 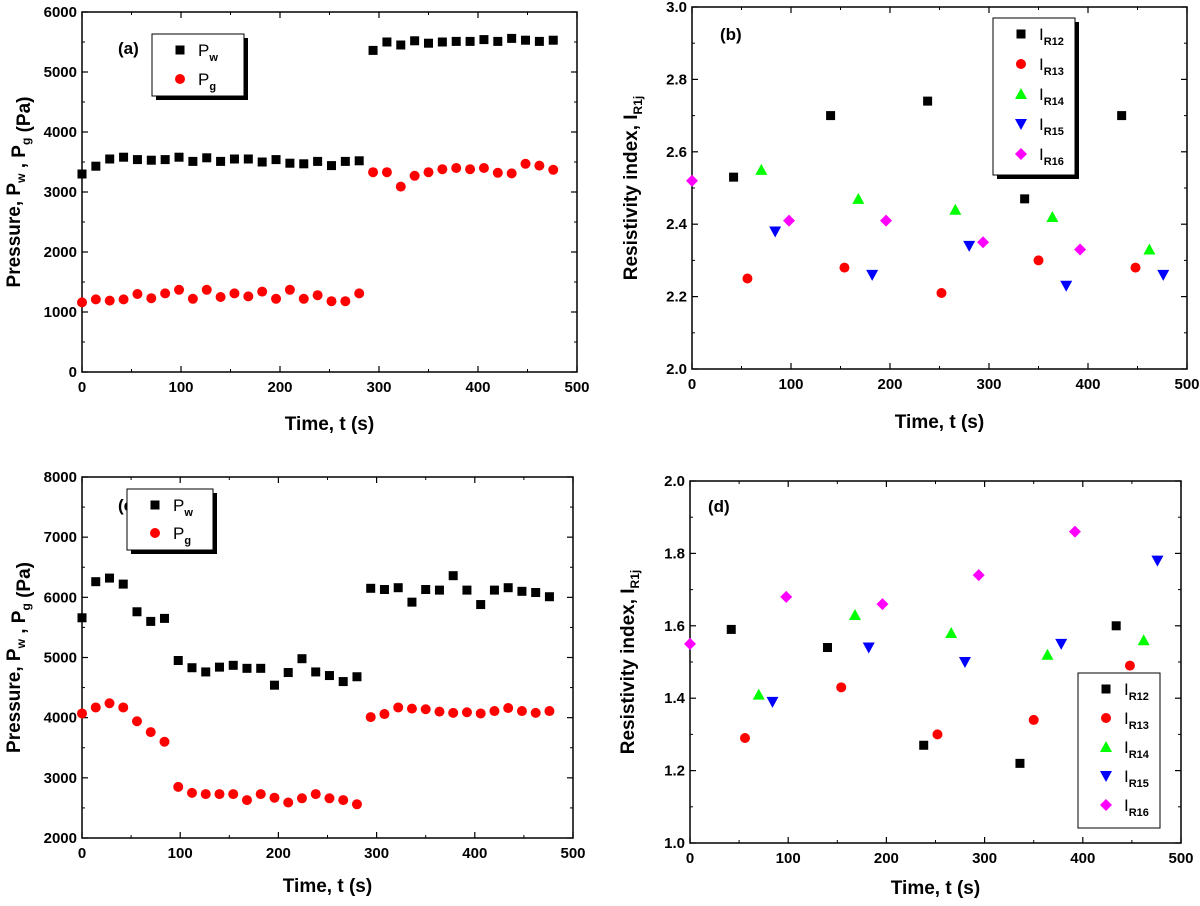 I want to click on legend-label: IR16, so click(x=1136, y=807).